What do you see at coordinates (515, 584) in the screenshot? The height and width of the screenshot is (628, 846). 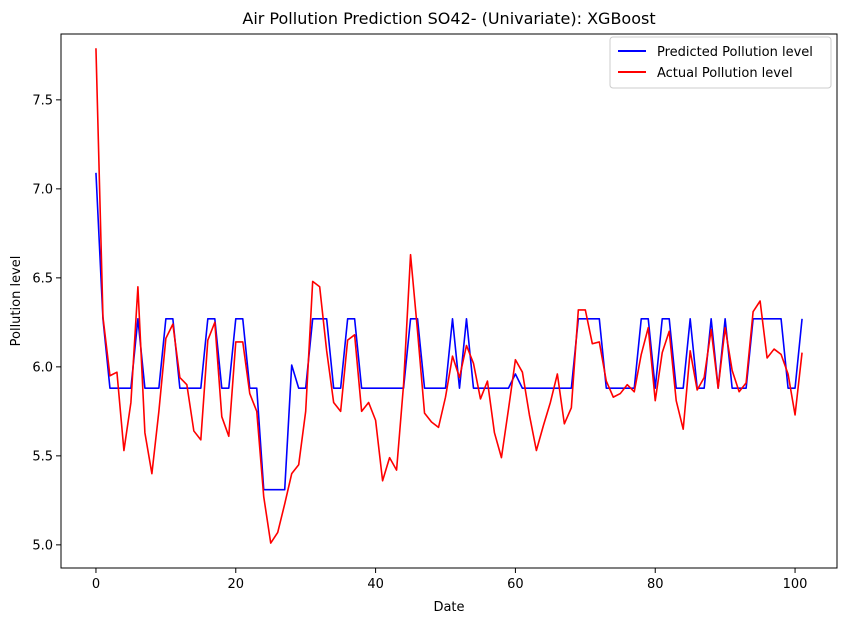 I see `x-tick-label: 60` at bounding box center [515, 584].